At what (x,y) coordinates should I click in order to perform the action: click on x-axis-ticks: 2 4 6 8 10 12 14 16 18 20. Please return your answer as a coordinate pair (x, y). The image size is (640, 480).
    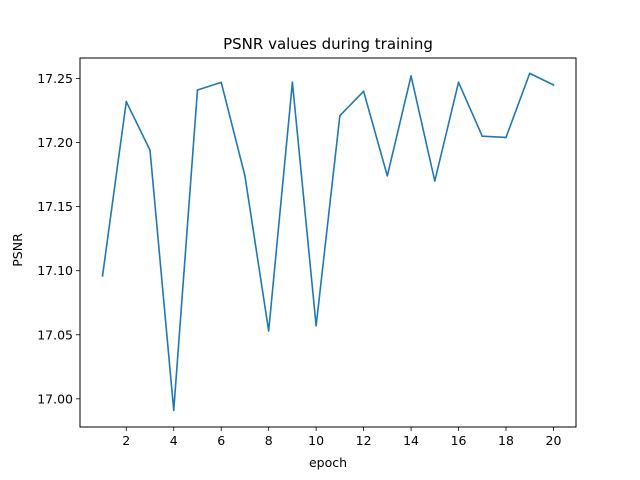
    Looking at the image, I should click on (341, 437).